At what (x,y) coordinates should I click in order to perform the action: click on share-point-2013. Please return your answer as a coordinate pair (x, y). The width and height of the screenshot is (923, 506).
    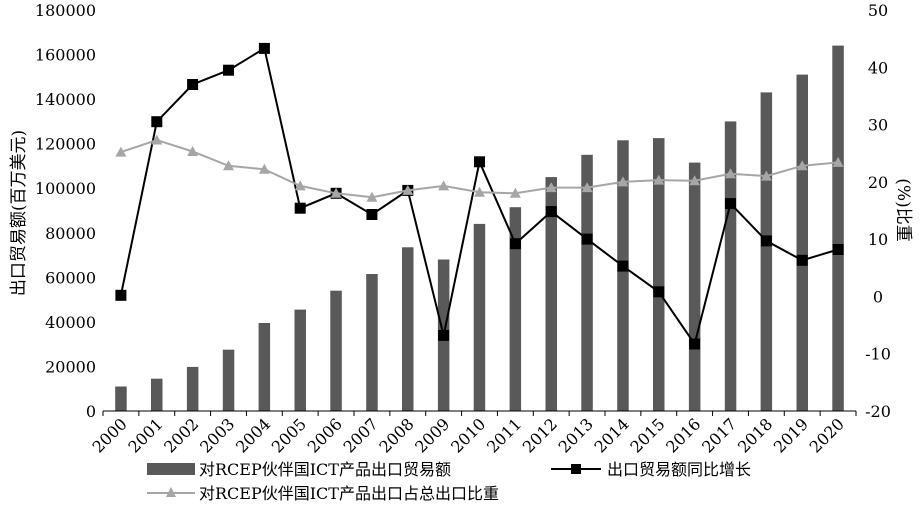
    Looking at the image, I should click on (587, 187).